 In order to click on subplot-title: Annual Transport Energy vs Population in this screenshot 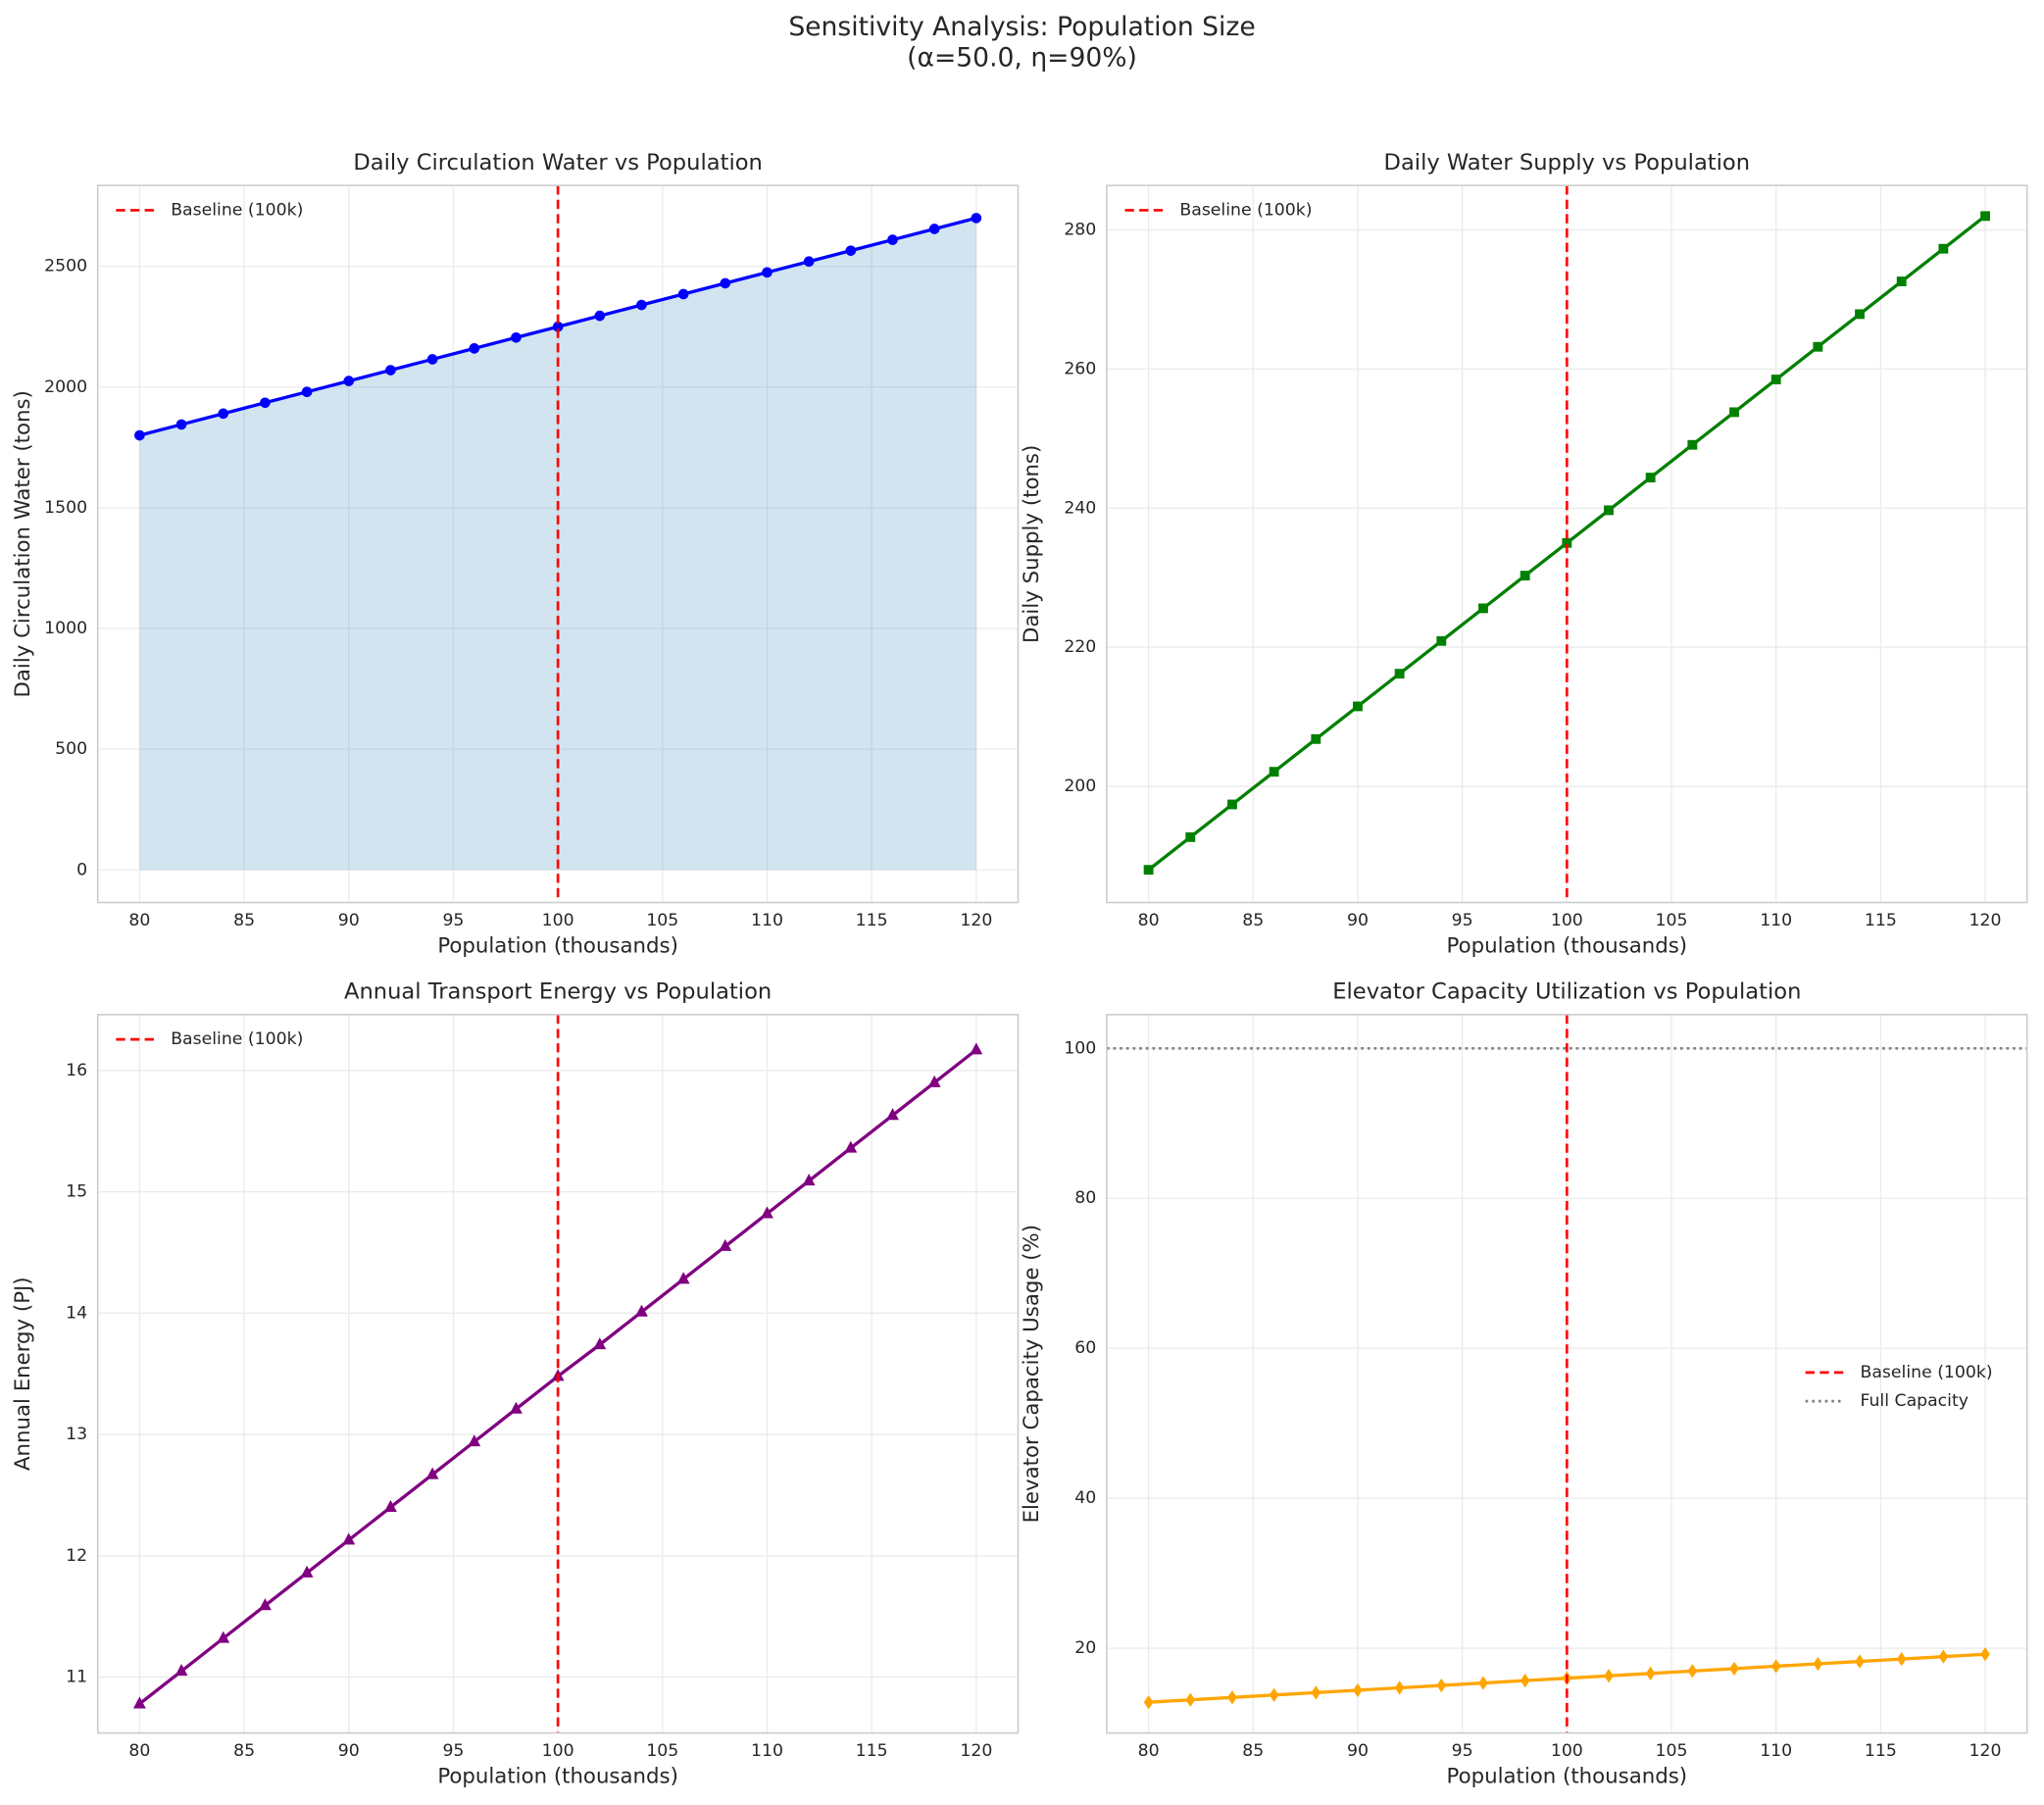, I will do `click(558, 992)`.